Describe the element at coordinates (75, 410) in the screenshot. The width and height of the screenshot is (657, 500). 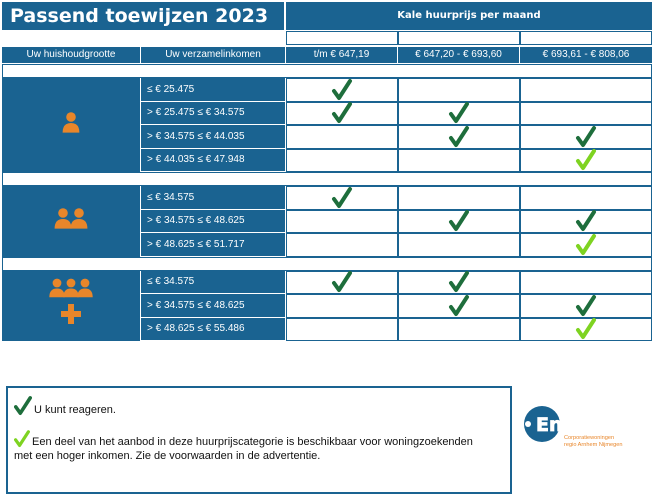
I see `legend-dark-text: U kunt reageren.` at that location.